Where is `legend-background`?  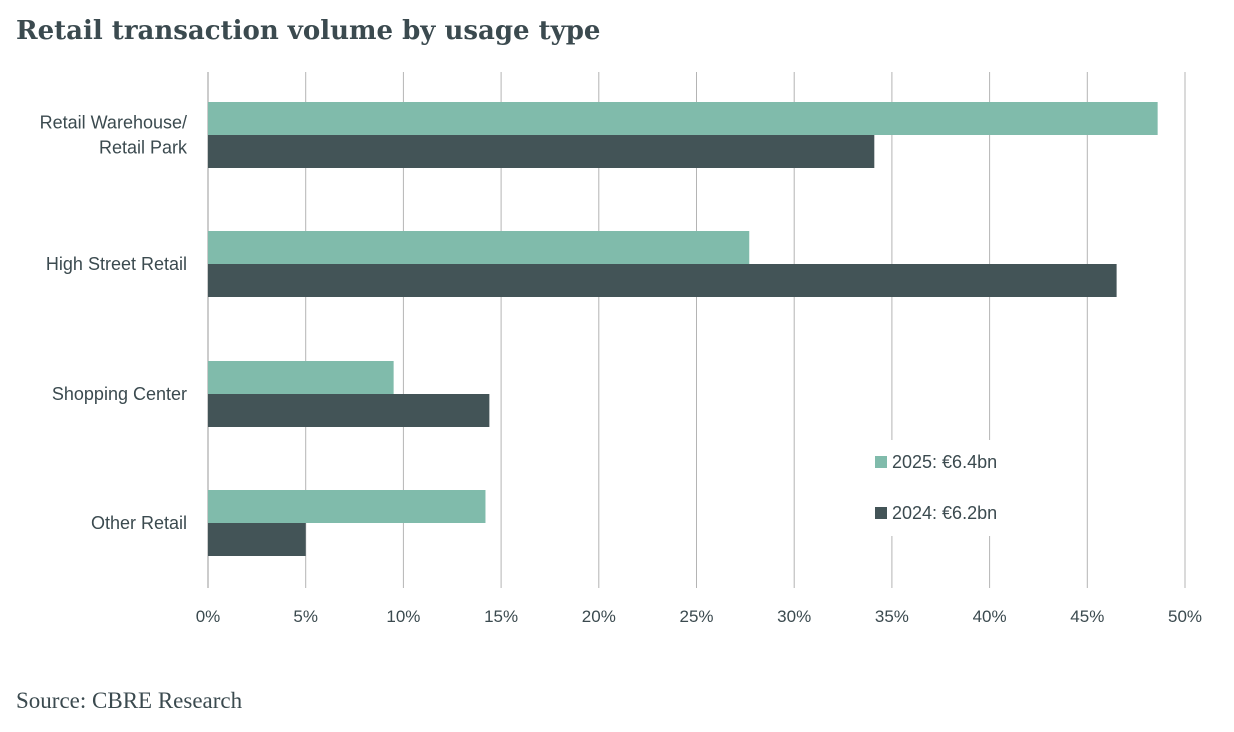 legend-background is located at coordinates (947, 488).